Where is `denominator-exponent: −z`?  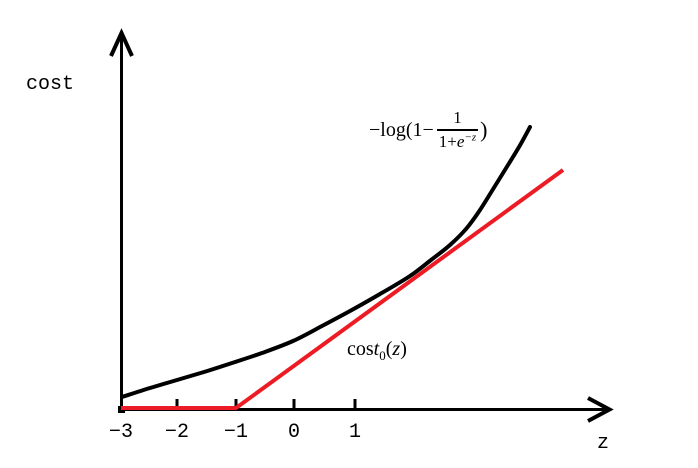
denominator-exponent: −z is located at coordinates (470, 137).